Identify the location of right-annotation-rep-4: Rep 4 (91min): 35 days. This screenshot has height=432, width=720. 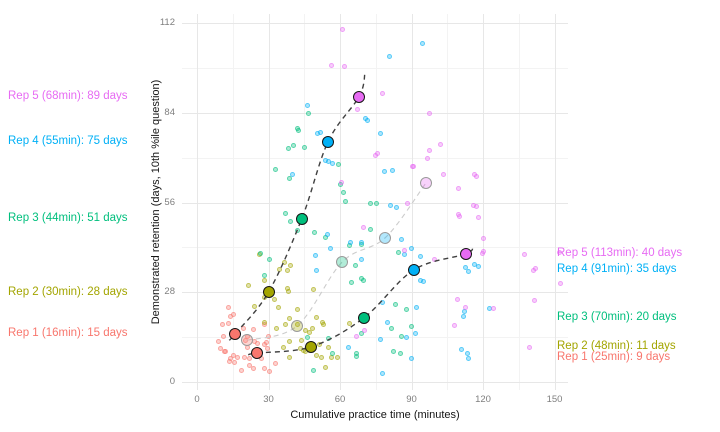
(617, 269).